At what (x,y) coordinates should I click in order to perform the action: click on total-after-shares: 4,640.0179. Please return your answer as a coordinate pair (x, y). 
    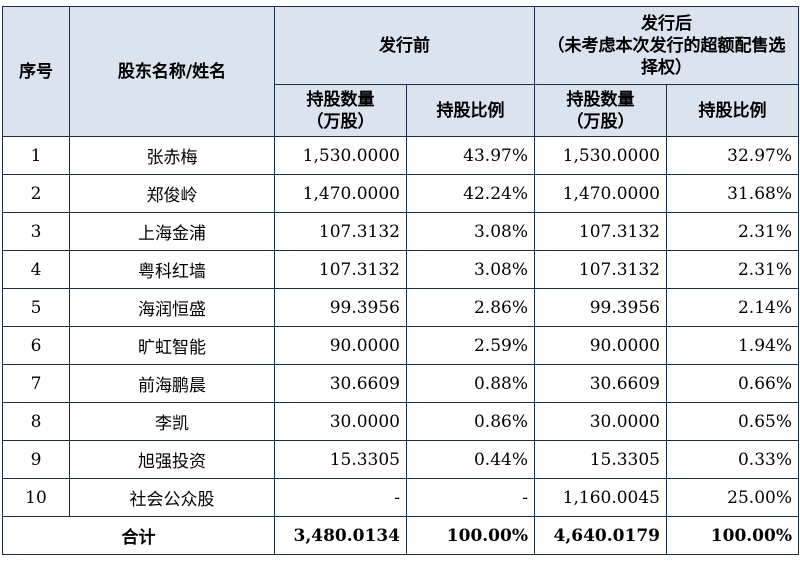
    Looking at the image, I should click on (600, 535).